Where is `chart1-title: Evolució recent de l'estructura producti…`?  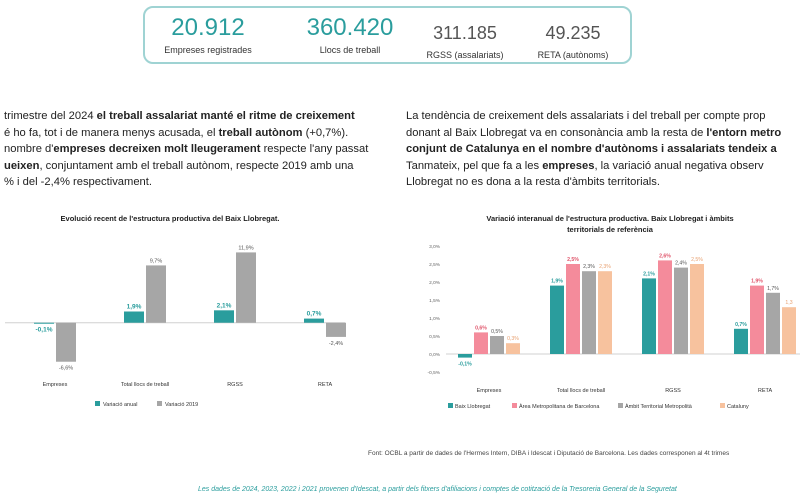 chart1-title: Evolució recent de l'estructura producti… is located at coordinates (170, 218).